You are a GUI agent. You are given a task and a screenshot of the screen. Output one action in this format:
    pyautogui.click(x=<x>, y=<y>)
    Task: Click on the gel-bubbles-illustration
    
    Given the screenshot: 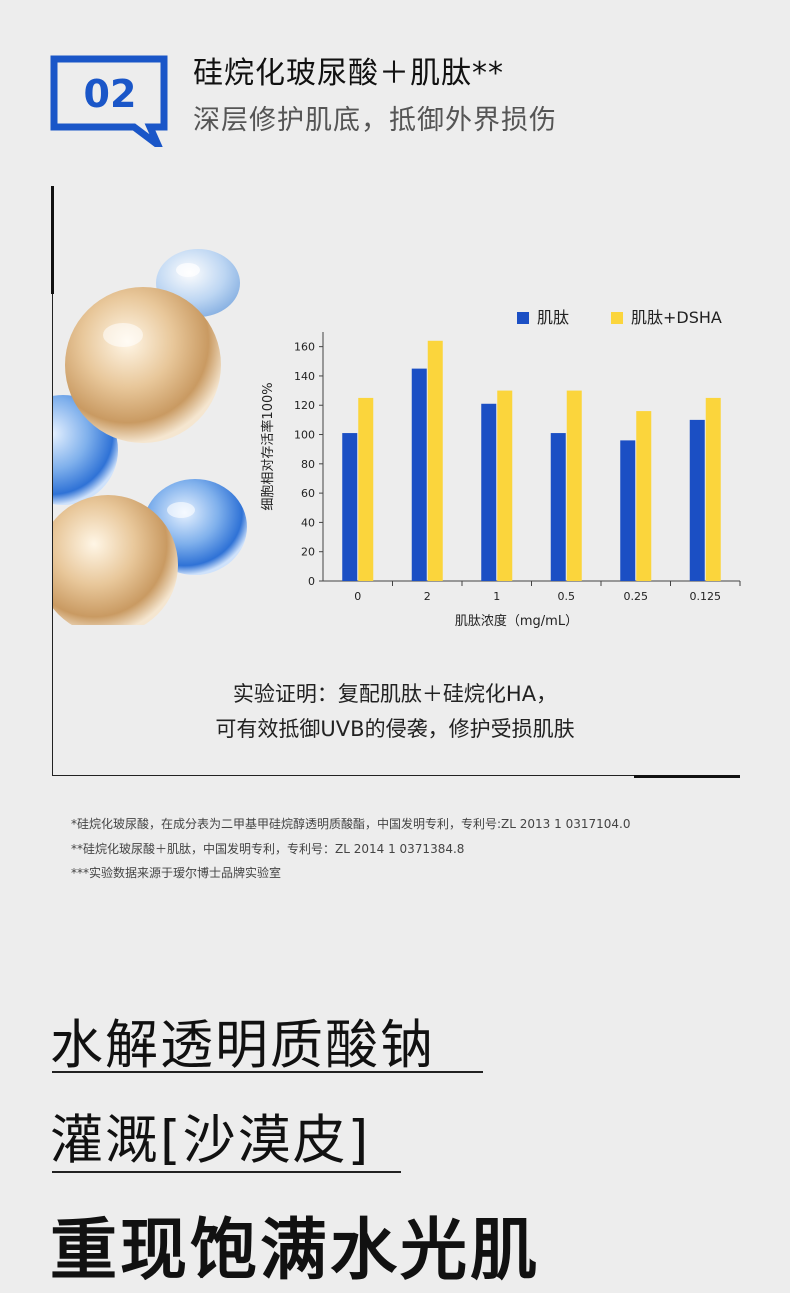 What is the action you would take?
    pyautogui.click(x=150, y=437)
    